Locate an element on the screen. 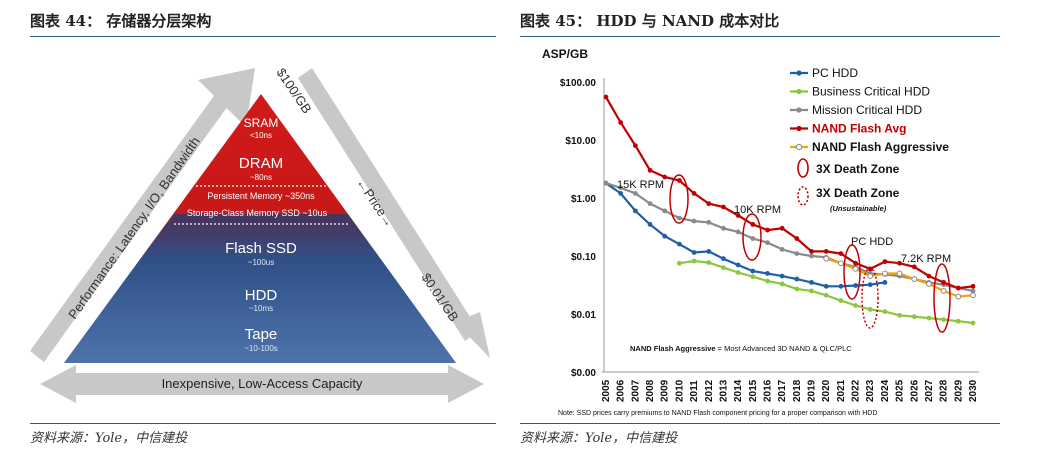 Image resolution: width=1046 pixels, height=463 pixels. tier-dram-latency: ~80ns is located at coordinates (261, 177).